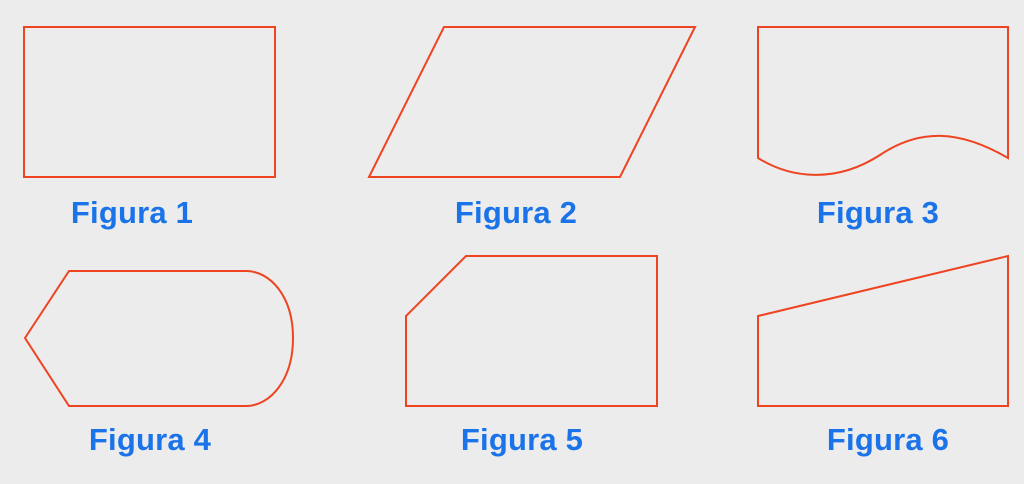 Image resolution: width=1024 pixels, height=484 pixels. Describe the element at coordinates (516, 212) in the screenshot. I see `figure-caption-2: Figura 2` at that location.